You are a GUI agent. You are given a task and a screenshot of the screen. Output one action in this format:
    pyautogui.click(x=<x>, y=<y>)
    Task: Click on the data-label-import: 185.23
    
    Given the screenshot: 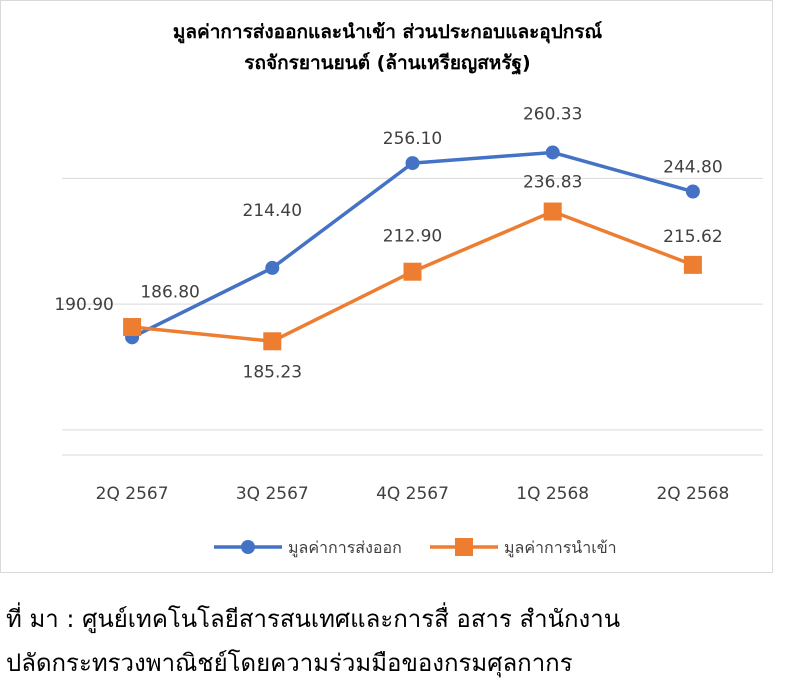 What is the action you would take?
    pyautogui.click(x=272, y=372)
    